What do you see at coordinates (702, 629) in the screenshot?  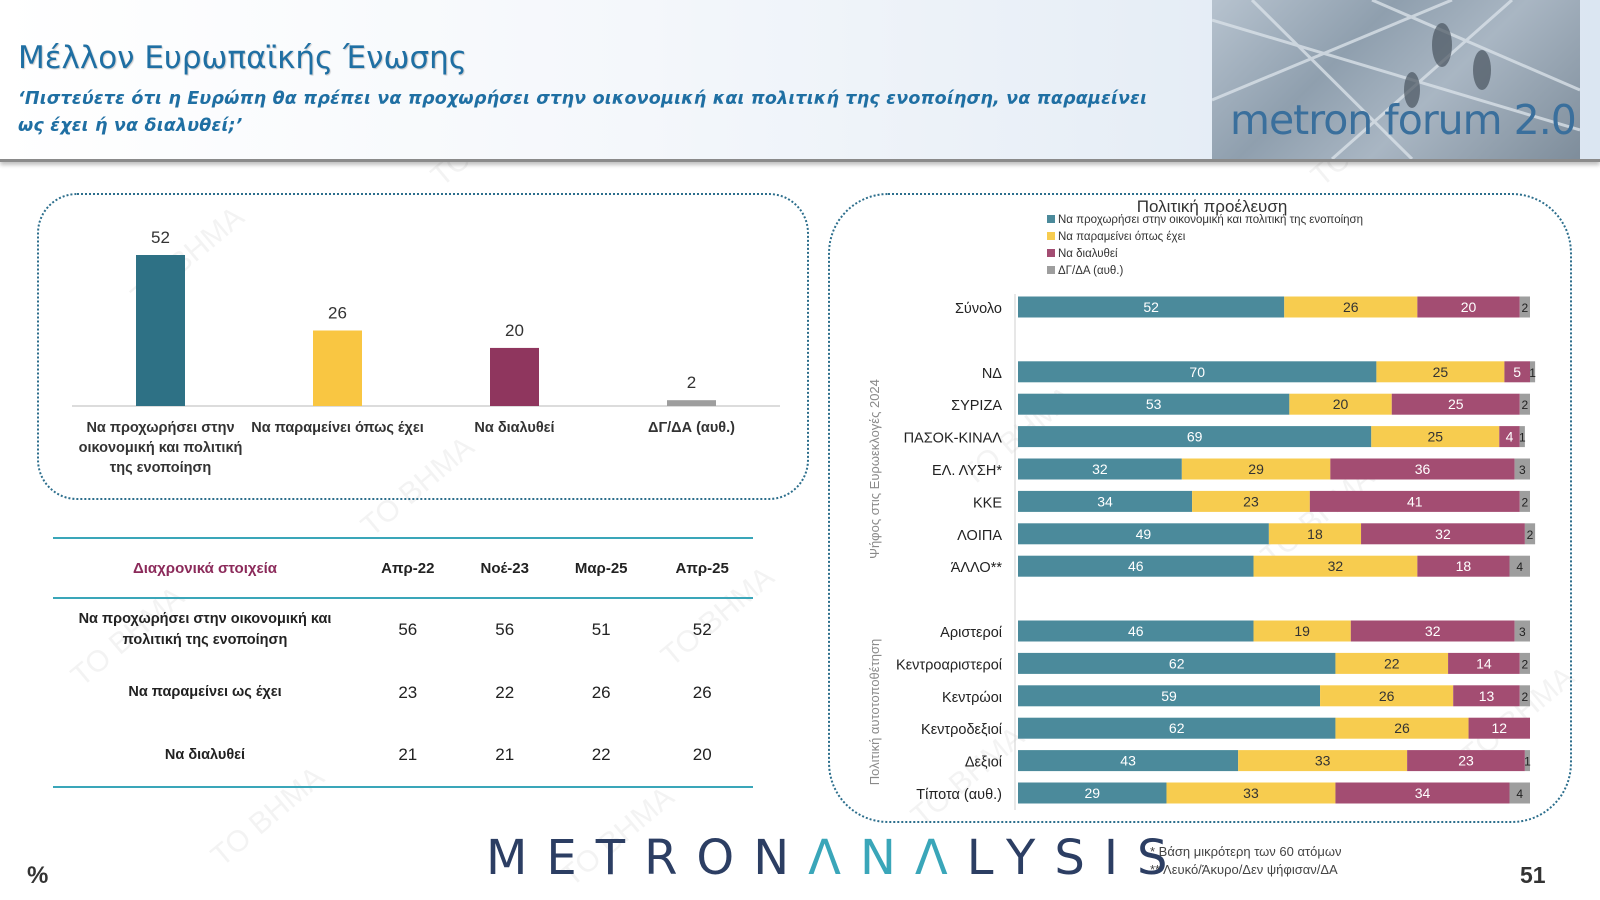 I see `table-cell: 52` at bounding box center [702, 629].